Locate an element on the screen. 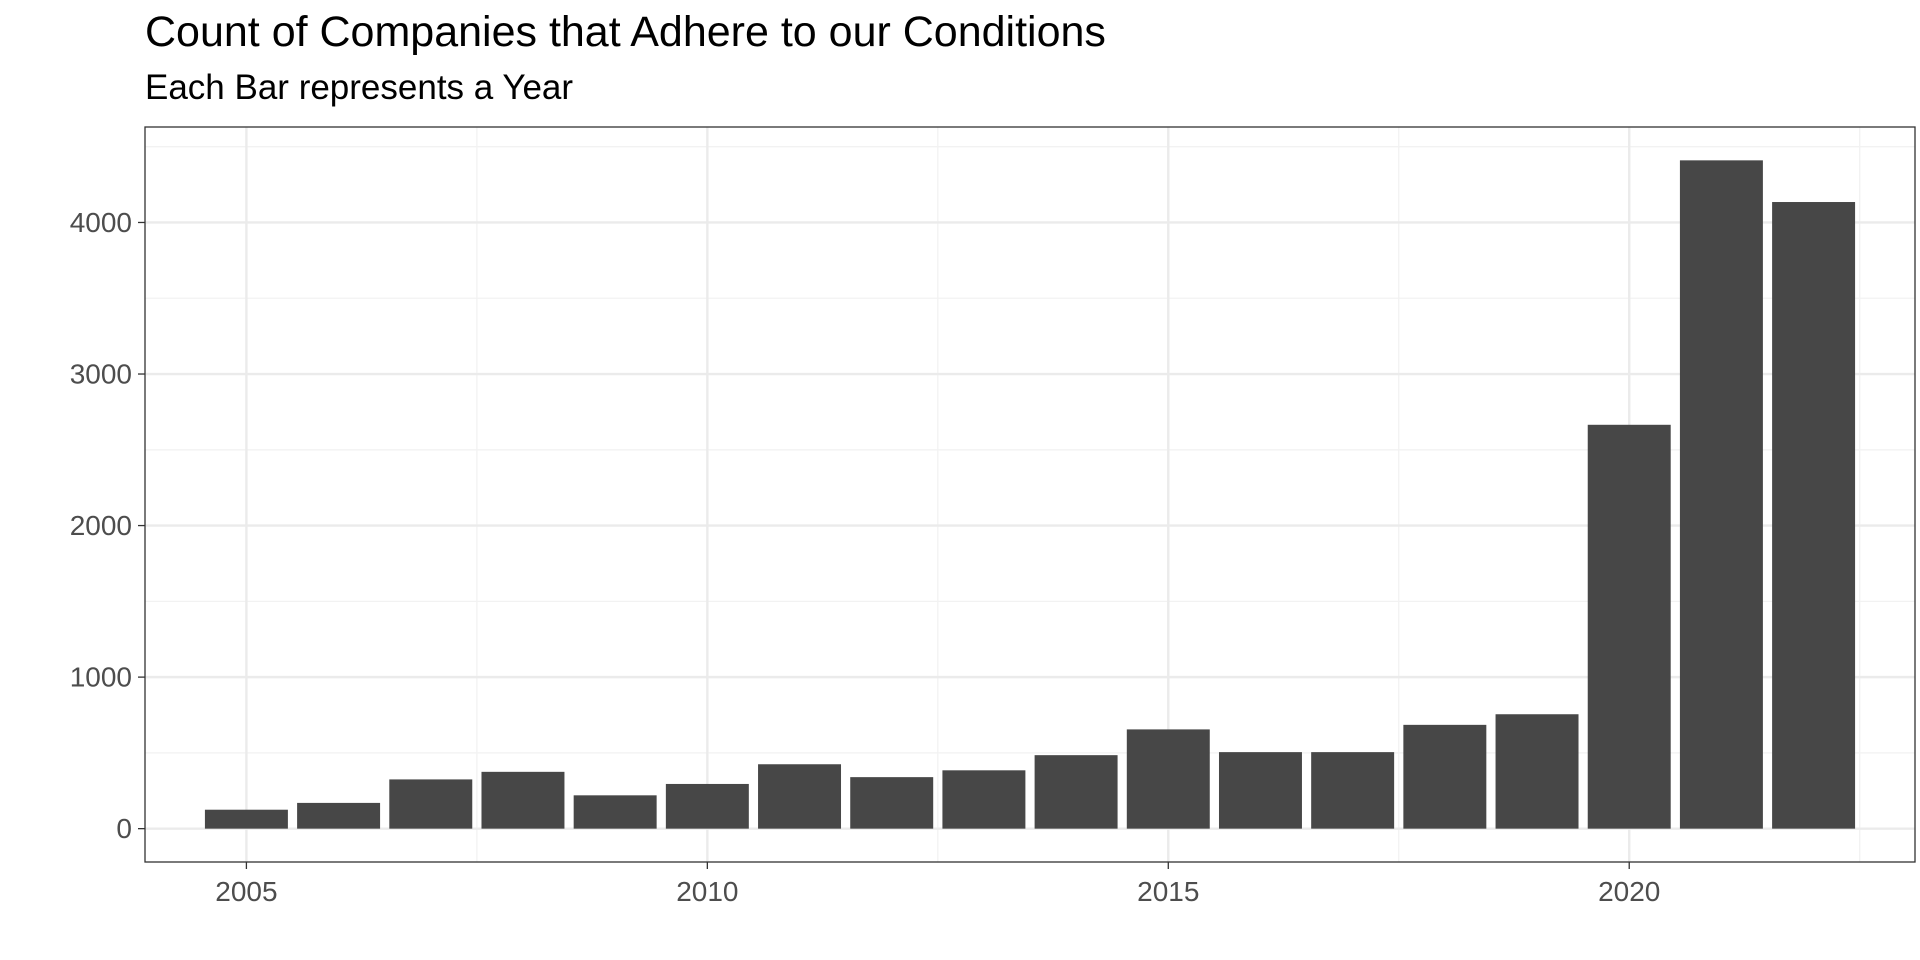 This screenshot has height=960, width=1920. bar-2016 is located at coordinates (1260, 790).